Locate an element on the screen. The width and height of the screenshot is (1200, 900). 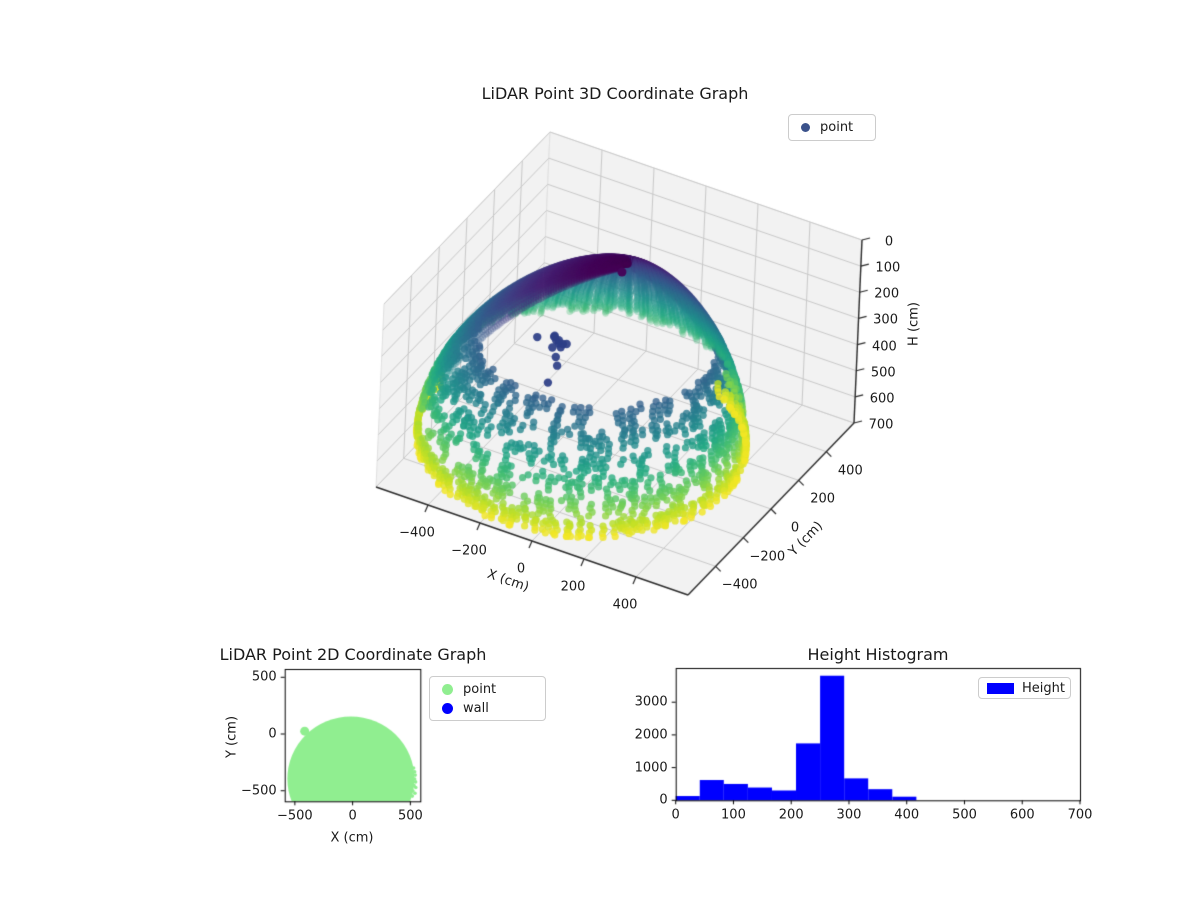
plot2d-legend-label-wall: wall is located at coordinates (476, 708).